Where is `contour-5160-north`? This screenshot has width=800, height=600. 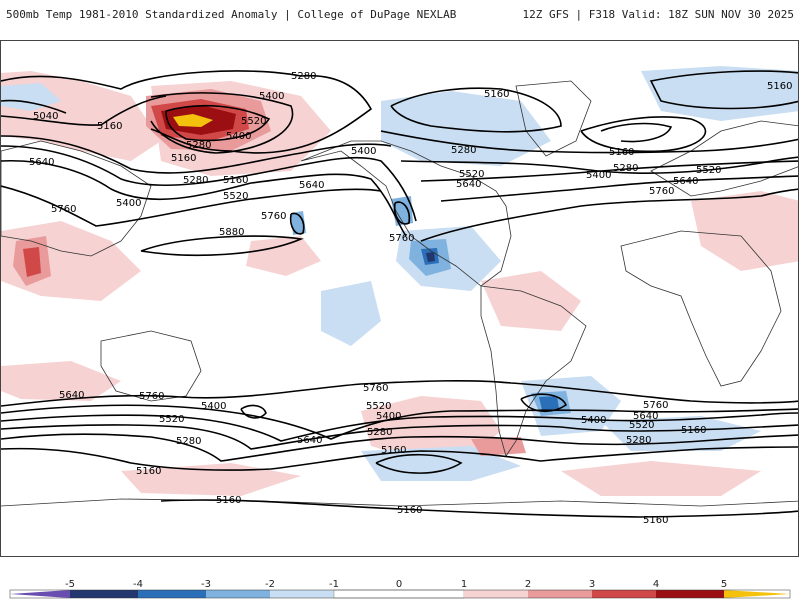
contour-5160-north is located at coordinates (84, 110).